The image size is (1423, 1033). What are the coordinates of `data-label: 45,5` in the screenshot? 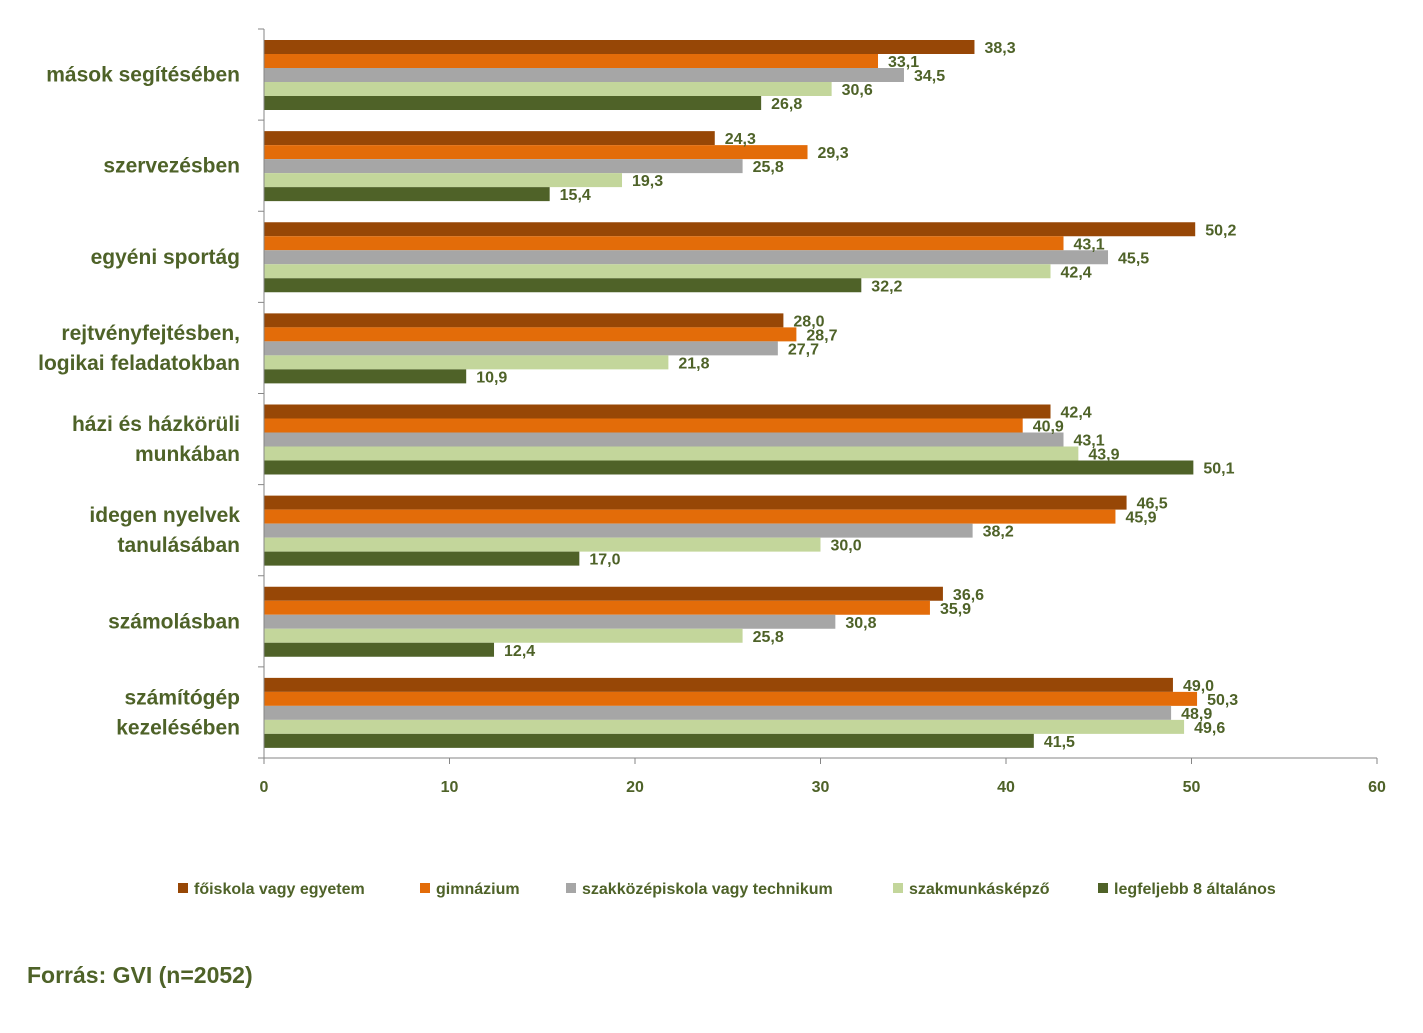 It's located at (1133, 258).